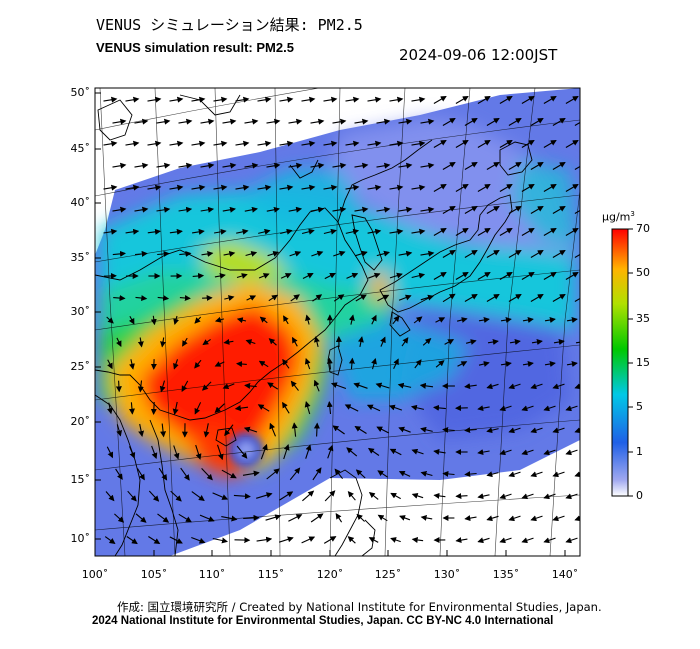 Image resolution: width=700 pixels, height=649 pixels. What do you see at coordinates (639, 451) in the screenshot?
I see `colorbar-tick-label: 1` at bounding box center [639, 451].